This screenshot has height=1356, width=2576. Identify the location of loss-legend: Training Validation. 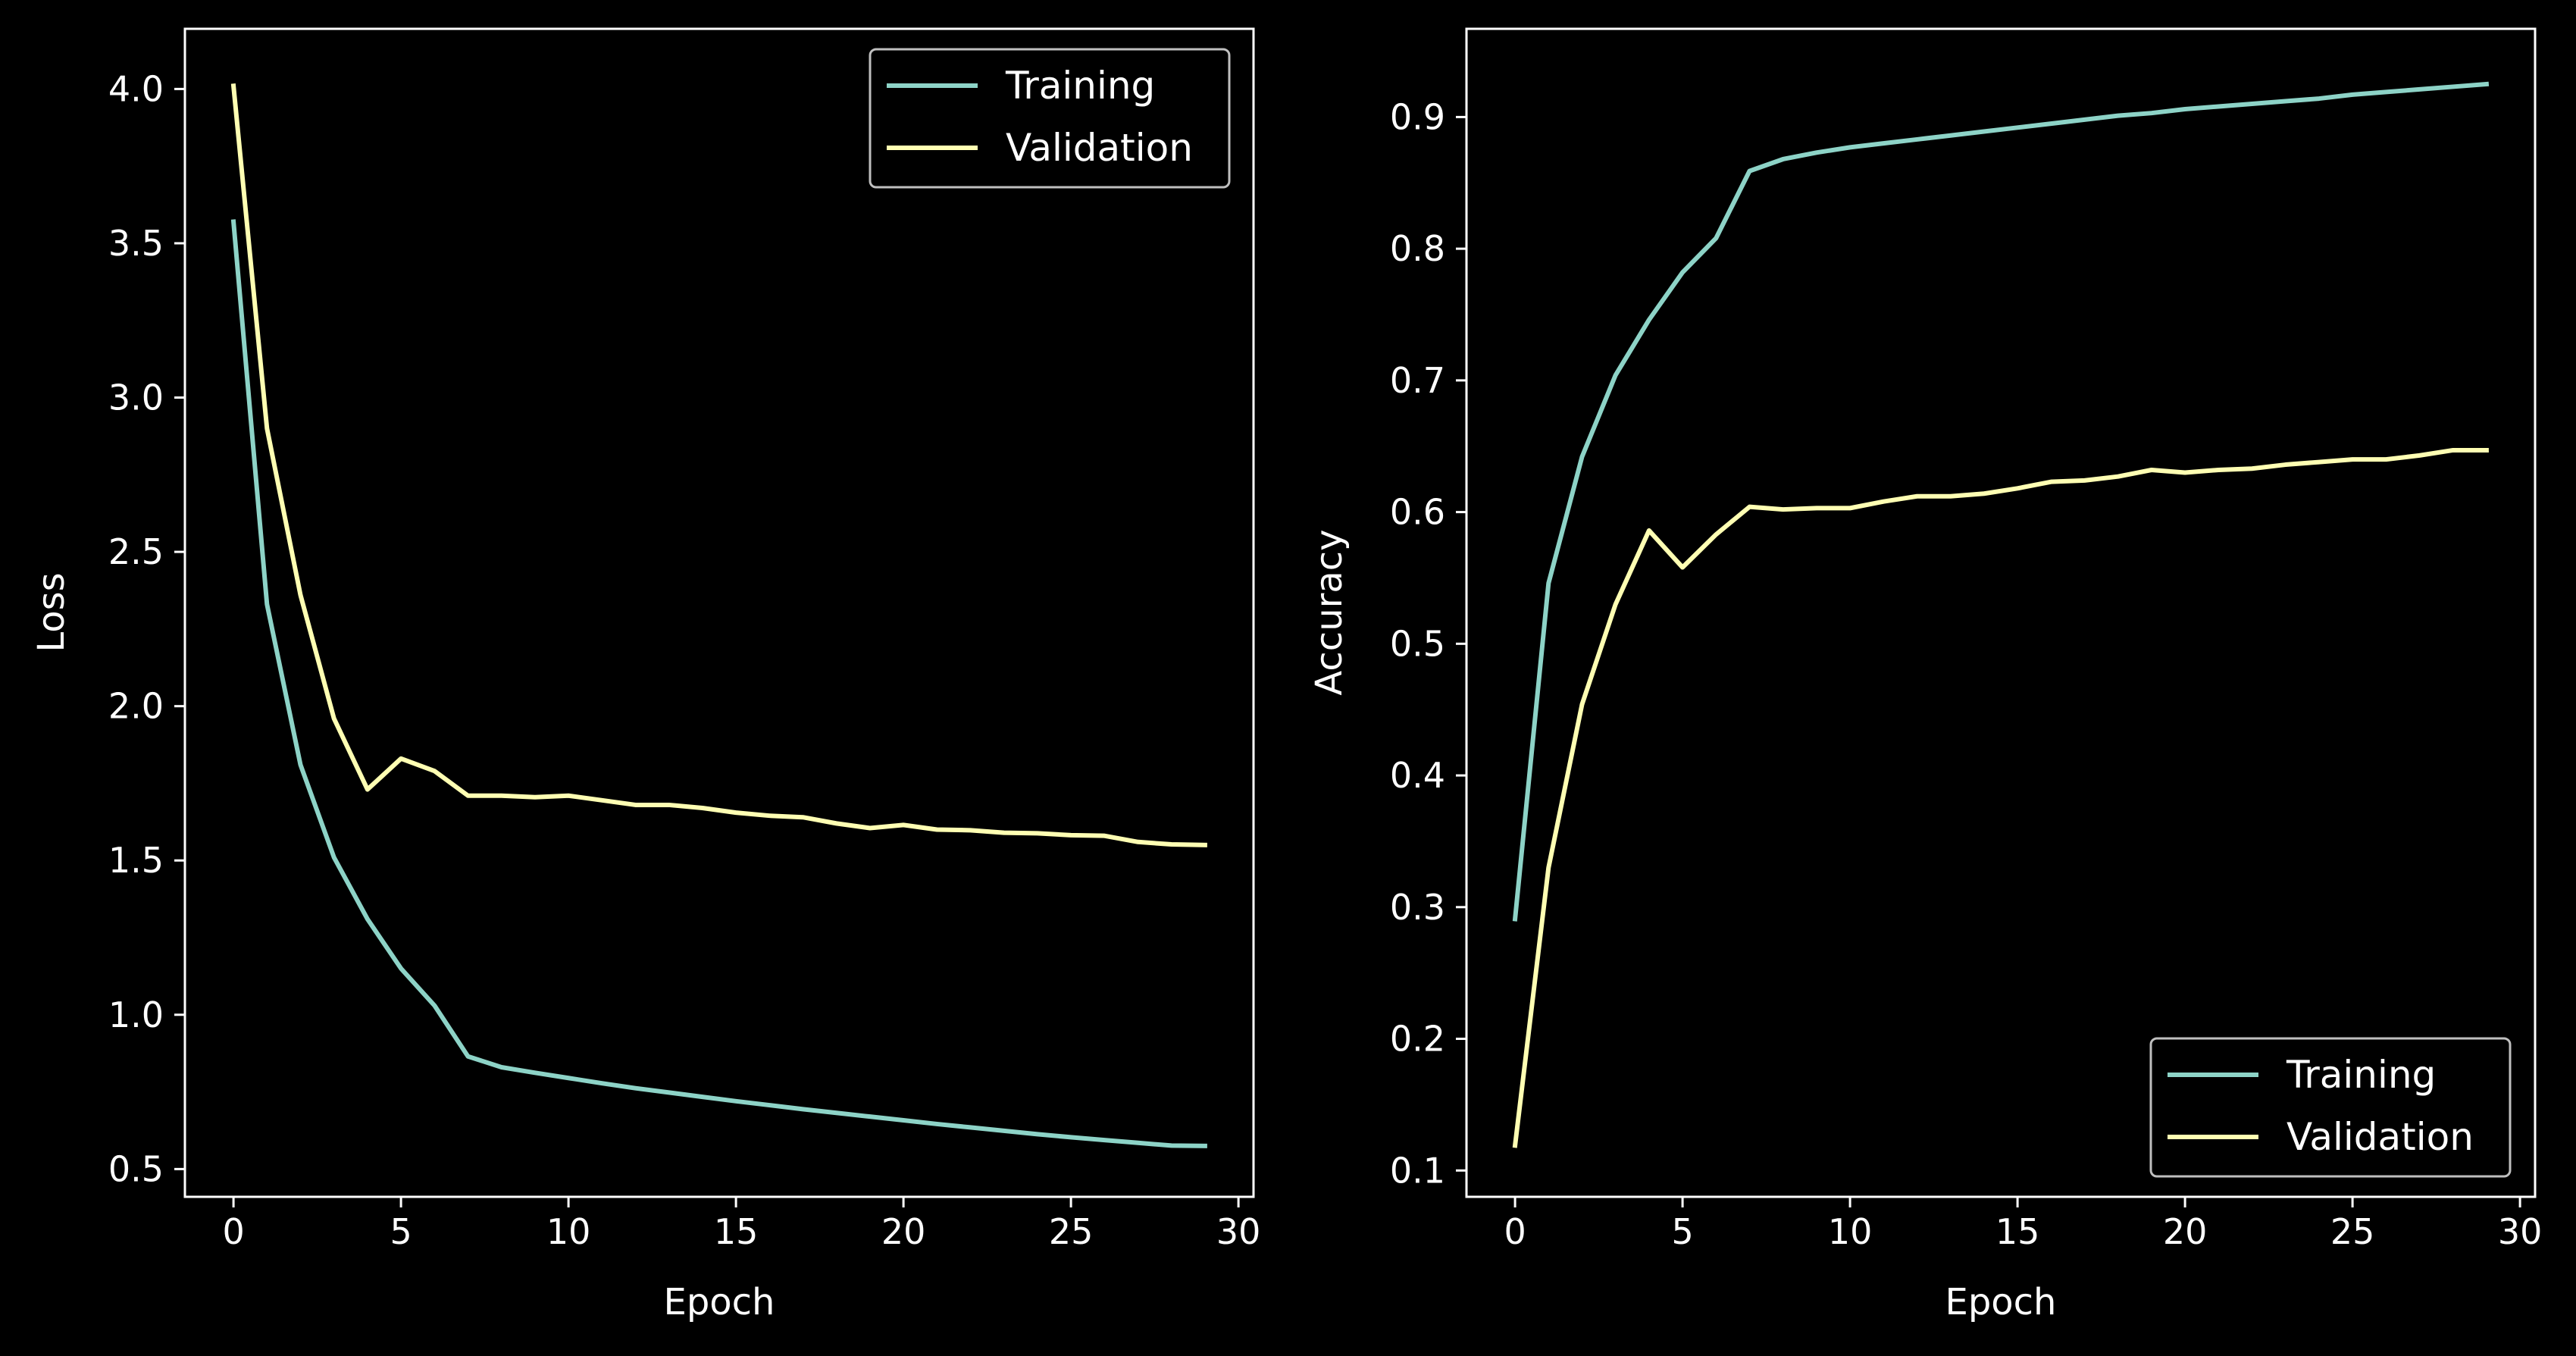
(1050, 118).